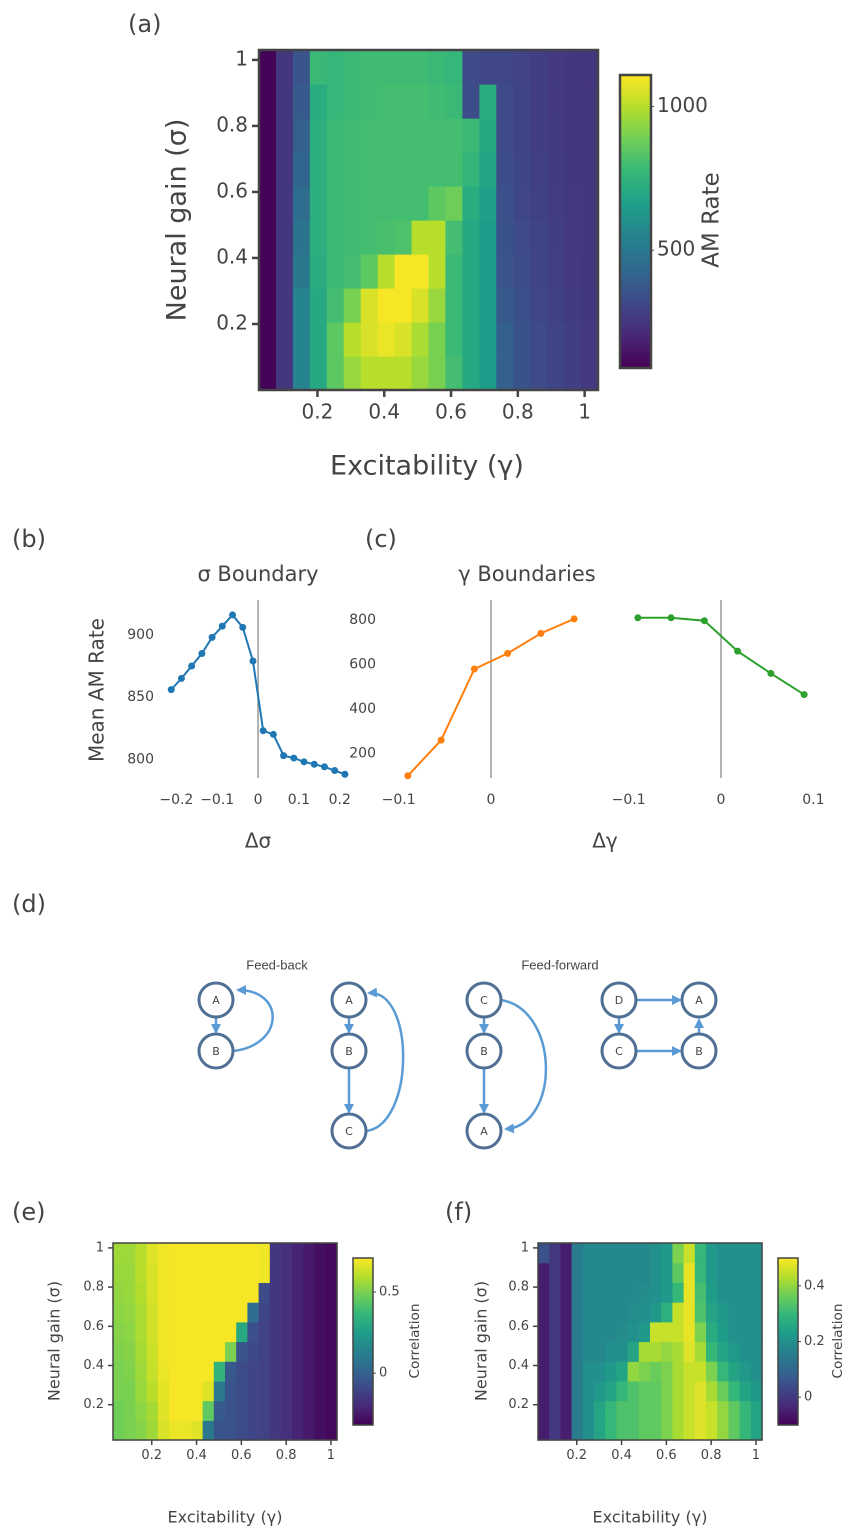 This screenshot has height=1531, width=854. What do you see at coordinates (838, 1341) in the screenshot?
I see `colorbar-title: Correlation` at bounding box center [838, 1341].